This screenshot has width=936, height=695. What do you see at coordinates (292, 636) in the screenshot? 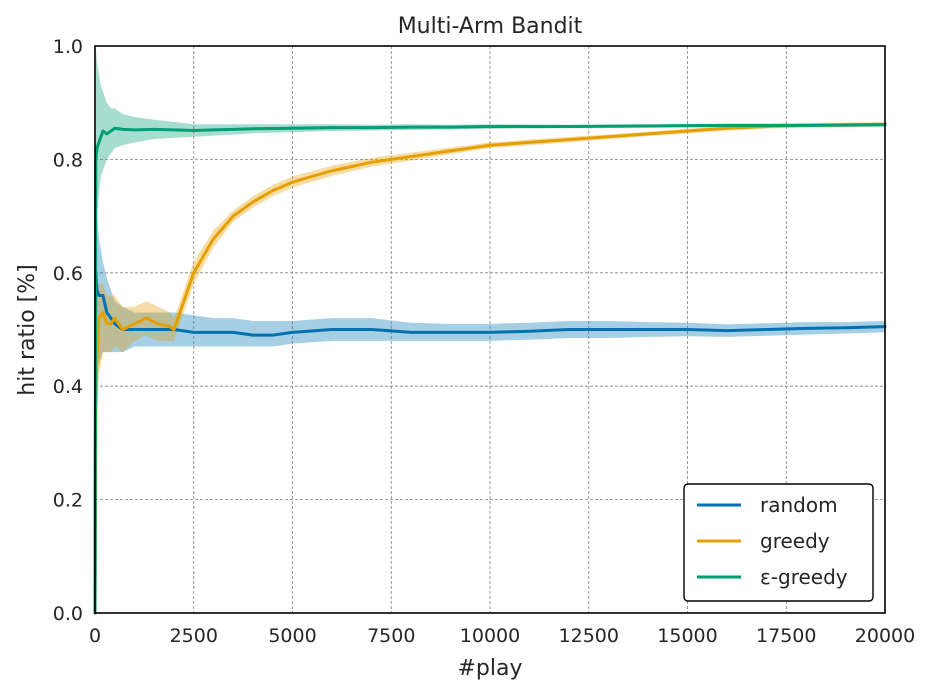
I see `x-tick-label: 5000` at bounding box center [292, 636].